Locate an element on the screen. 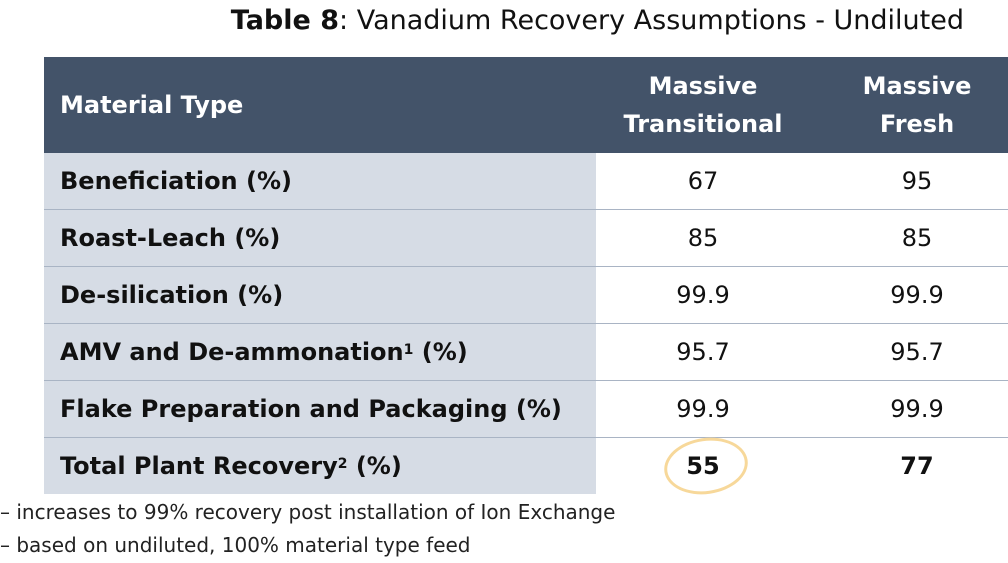  row-value-fresh: 85 is located at coordinates (909, 238).